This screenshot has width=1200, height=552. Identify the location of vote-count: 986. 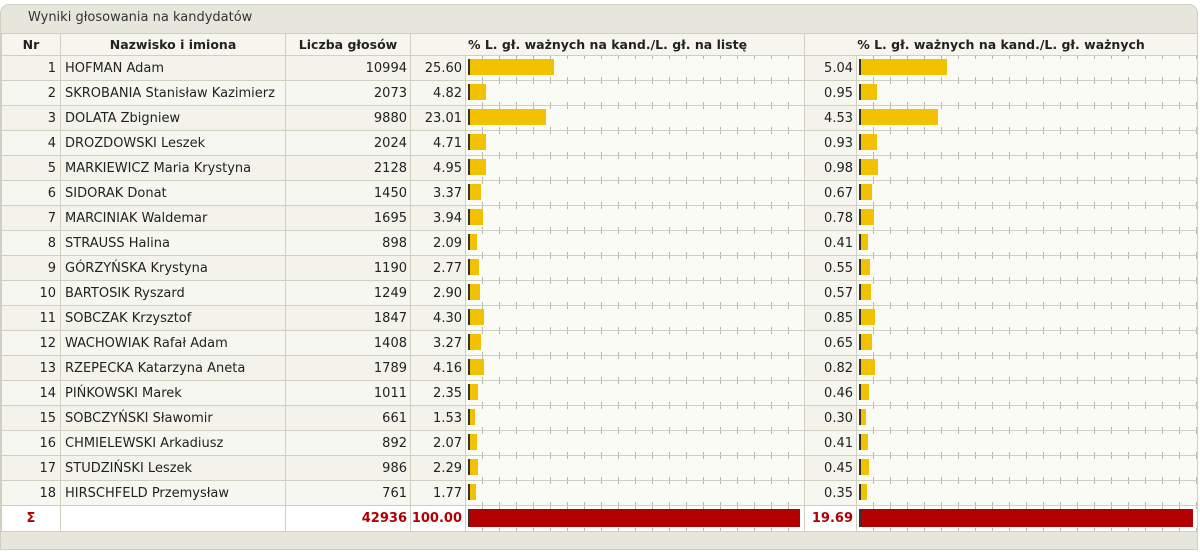
(348, 468).